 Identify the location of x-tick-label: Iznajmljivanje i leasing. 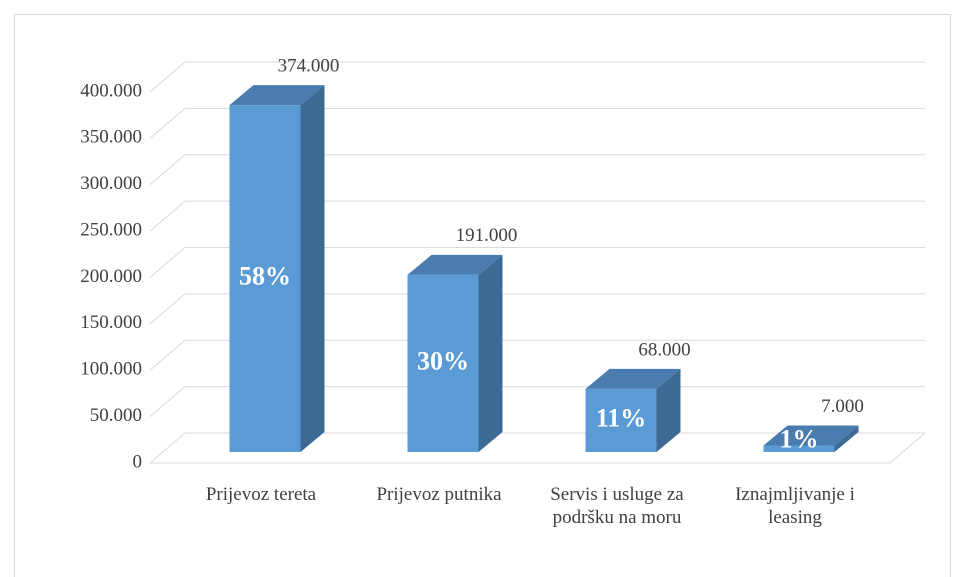
(795, 506).